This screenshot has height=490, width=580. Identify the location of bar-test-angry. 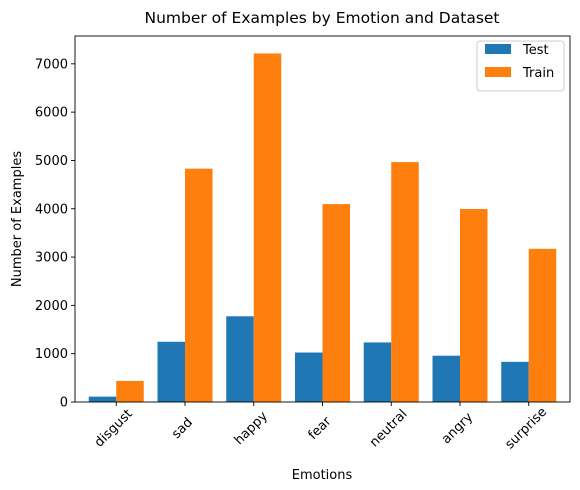
(446, 378).